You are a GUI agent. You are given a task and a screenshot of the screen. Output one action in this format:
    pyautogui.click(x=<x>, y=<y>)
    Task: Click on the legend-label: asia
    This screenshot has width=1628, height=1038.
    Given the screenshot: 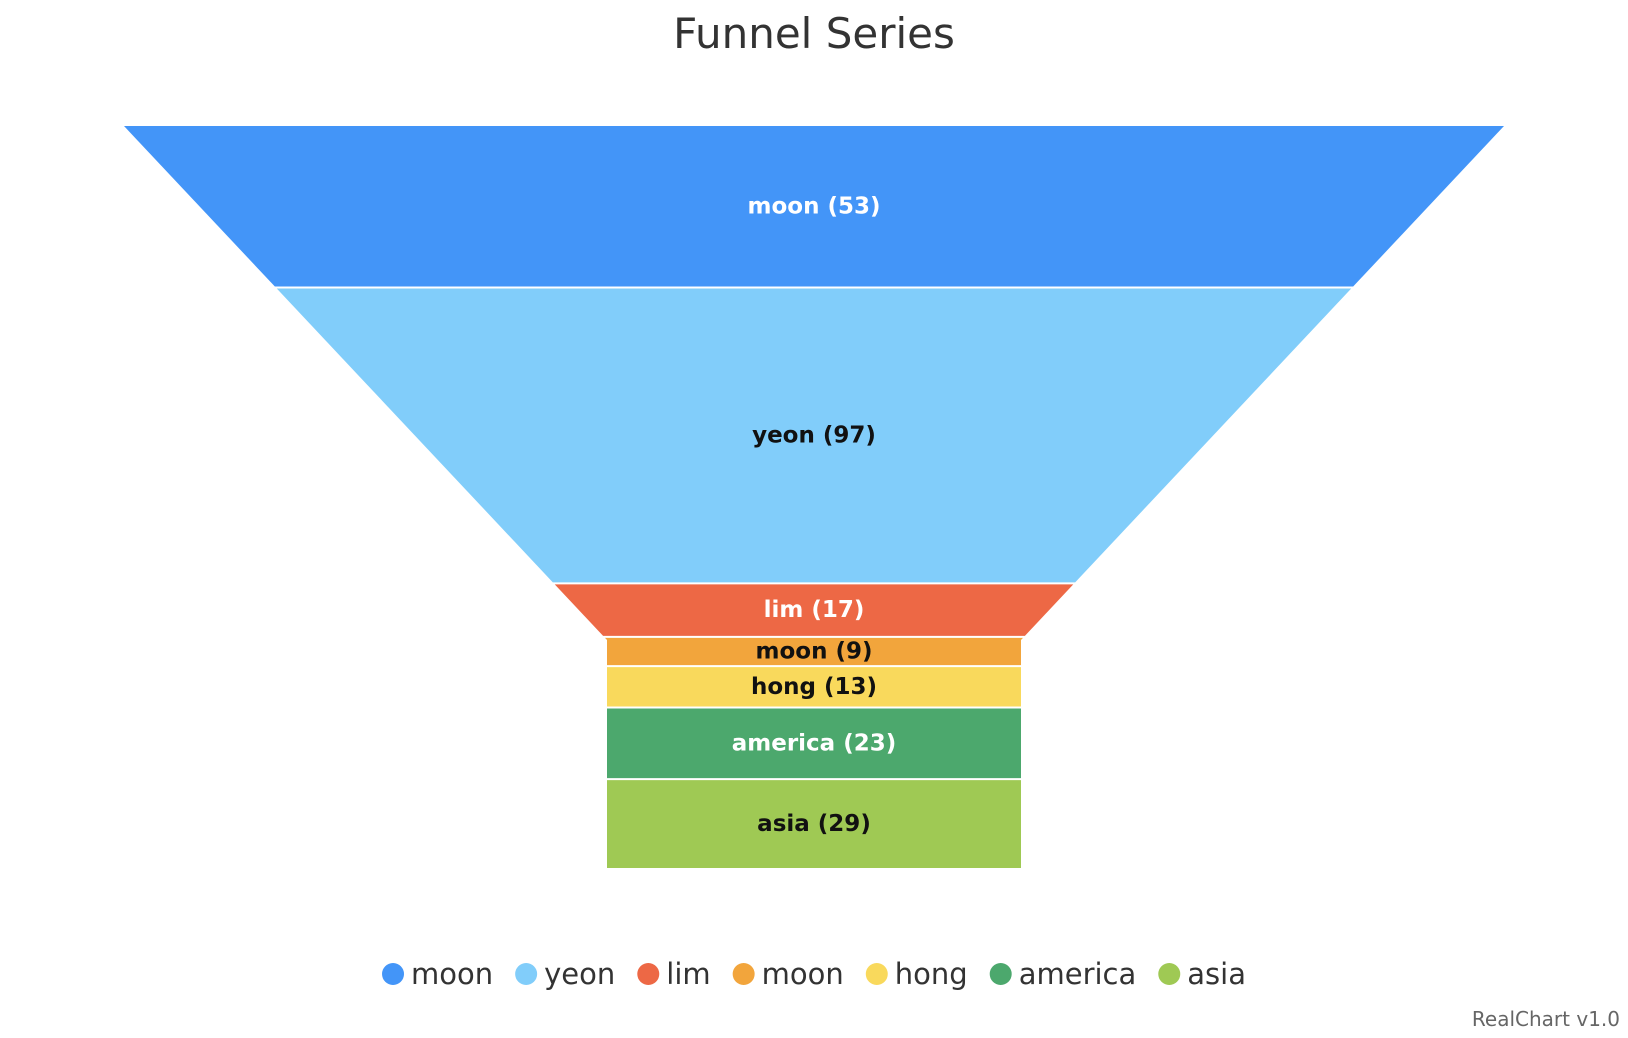 What is the action you would take?
    pyautogui.click(x=1216, y=974)
    